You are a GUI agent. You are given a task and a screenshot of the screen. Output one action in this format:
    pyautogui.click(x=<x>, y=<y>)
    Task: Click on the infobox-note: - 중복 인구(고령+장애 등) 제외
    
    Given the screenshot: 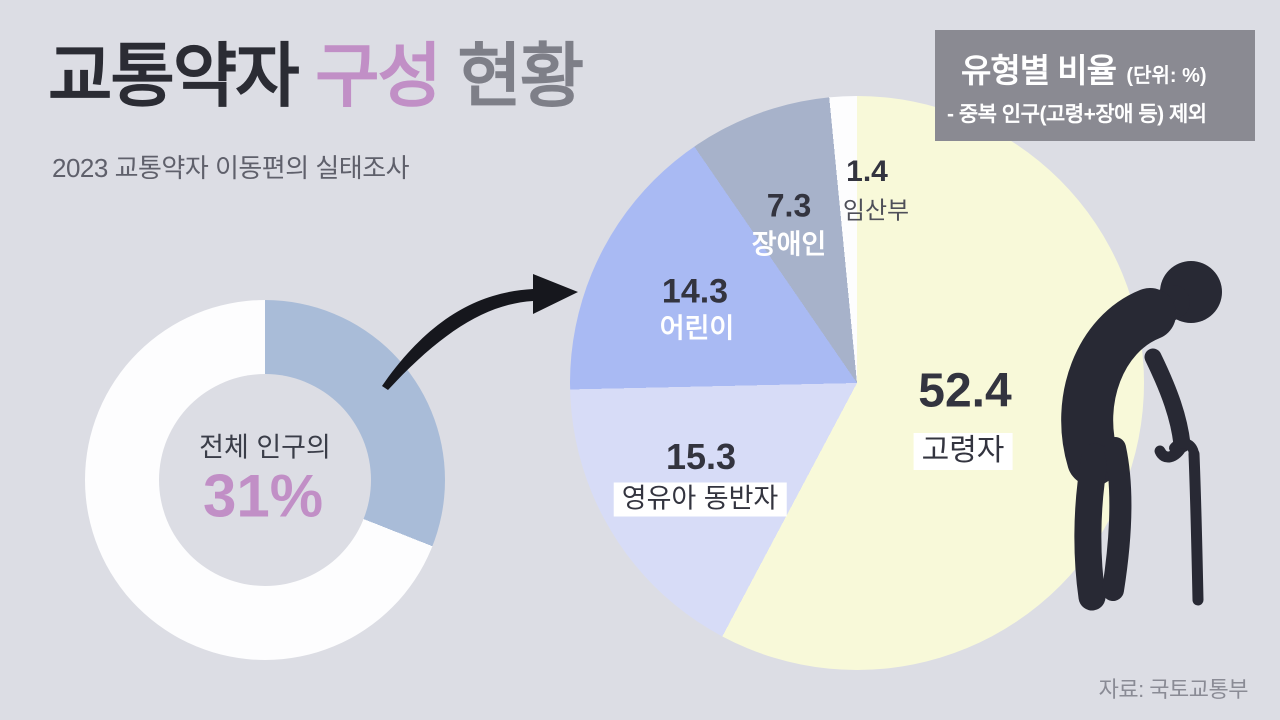 What is the action you would take?
    pyautogui.click(x=1077, y=114)
    